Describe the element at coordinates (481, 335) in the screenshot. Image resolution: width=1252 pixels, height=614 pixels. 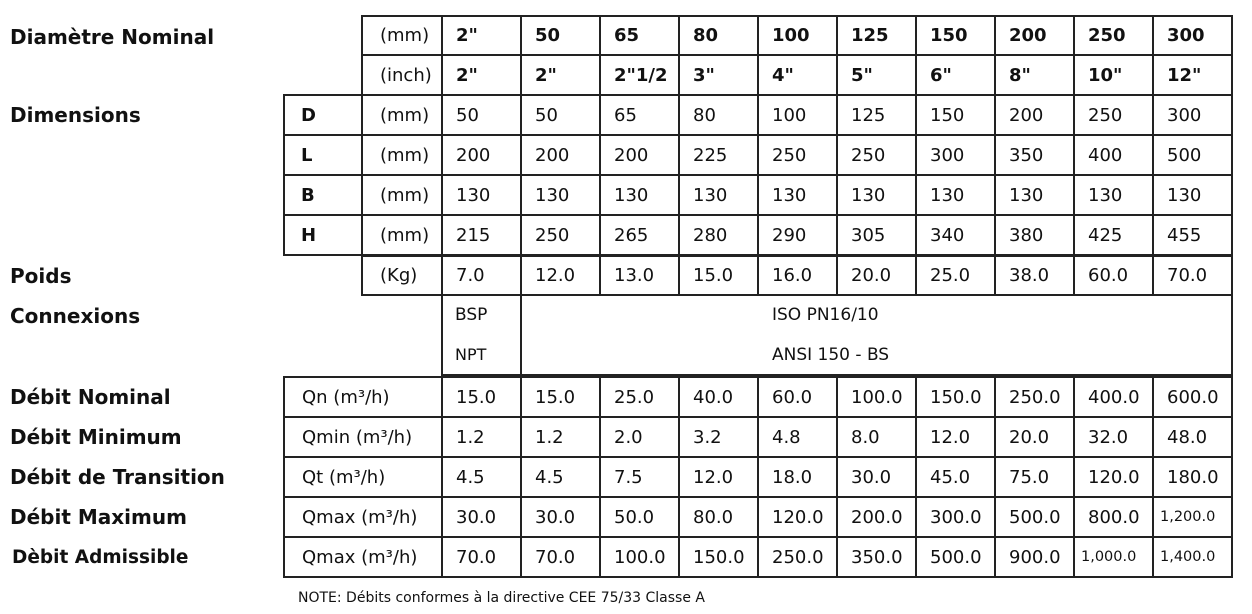
I see `connexions-left-cell` at that location.